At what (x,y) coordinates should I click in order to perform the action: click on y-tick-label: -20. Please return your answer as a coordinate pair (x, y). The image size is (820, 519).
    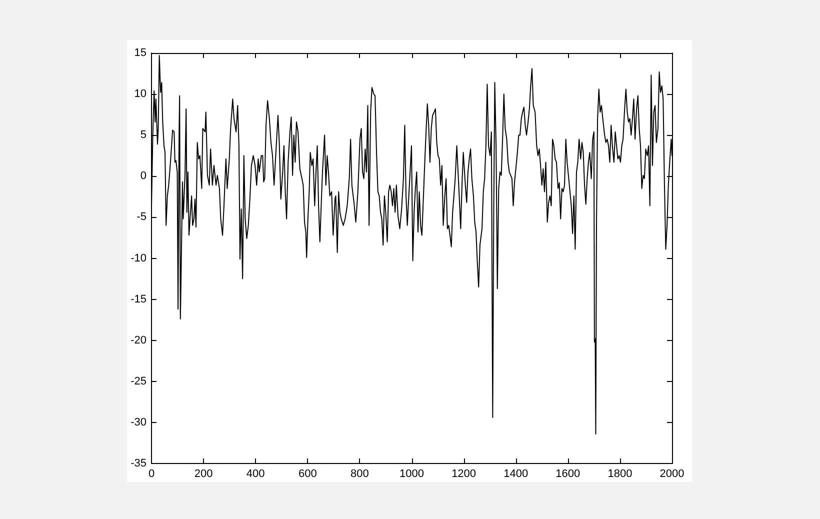
    Looking at the image, I should click on (138, 340).